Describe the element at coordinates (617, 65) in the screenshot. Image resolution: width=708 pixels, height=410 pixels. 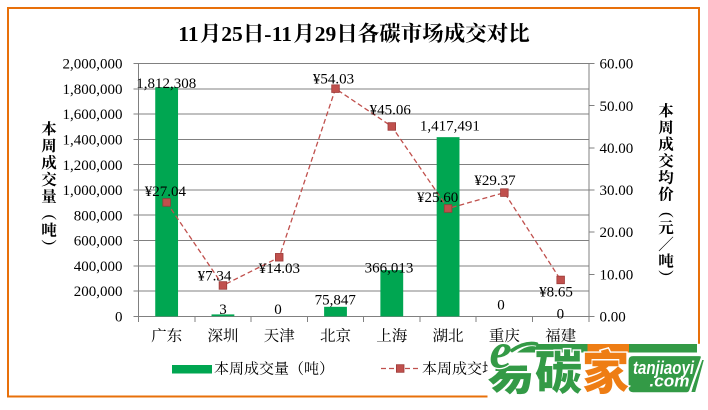
I see `svg-text: 60.00` at that location.